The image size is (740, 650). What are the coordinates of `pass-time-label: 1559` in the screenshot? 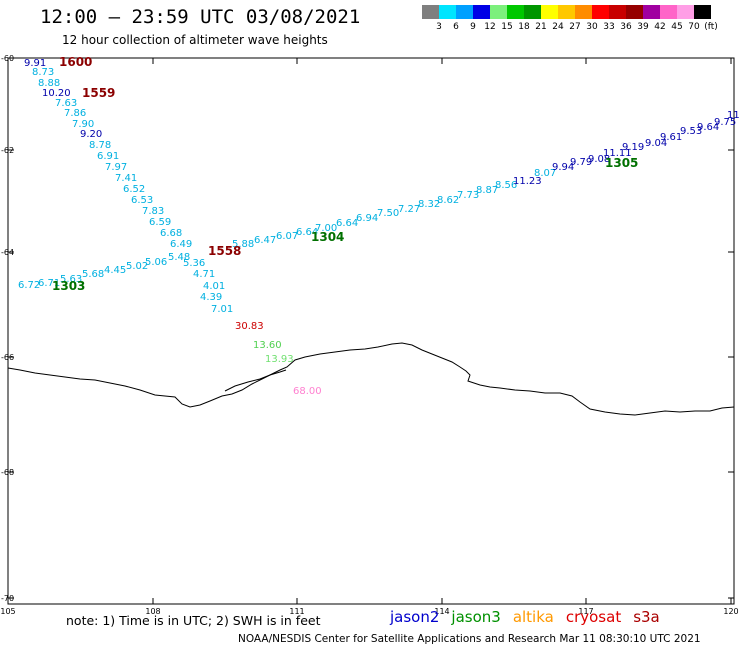 It's located at (98, 93).